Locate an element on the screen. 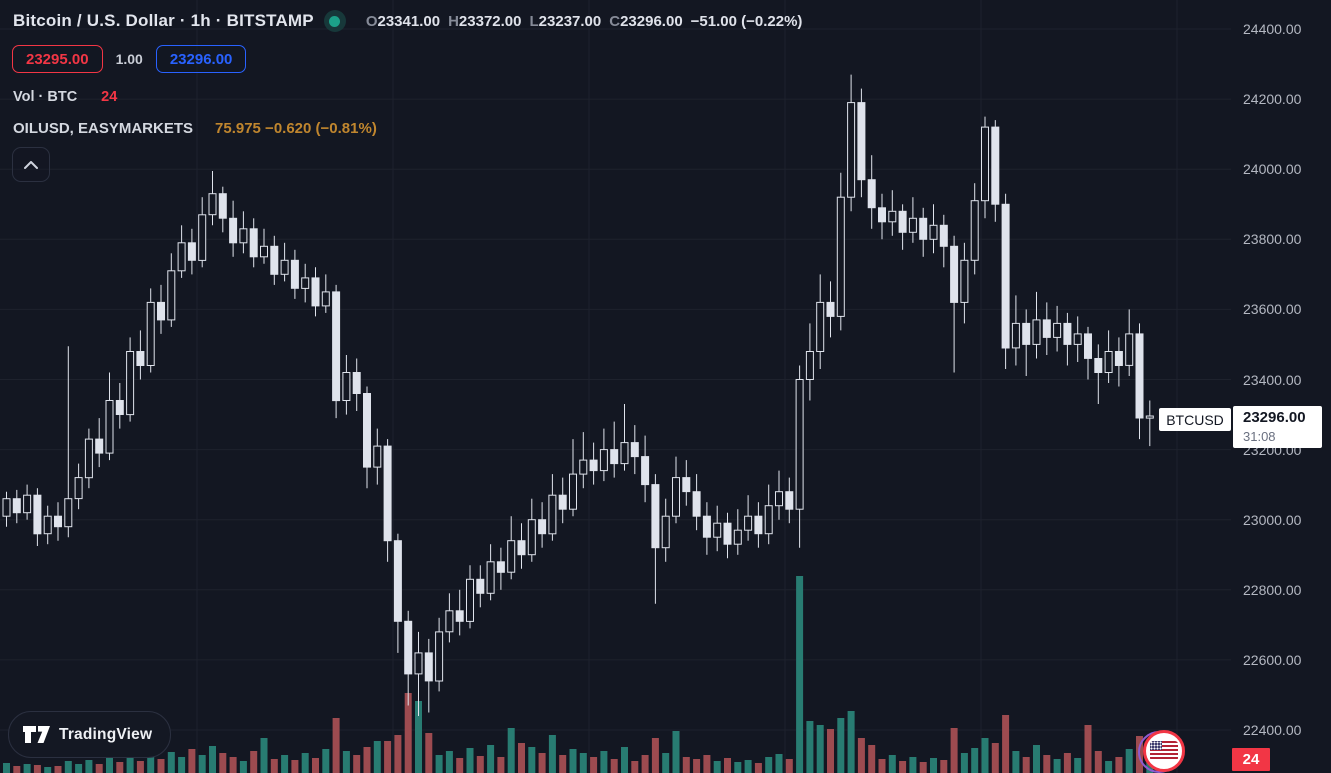 This screenshot has height=773, width=1331. price-axis-label: 23400.00 is located at coordinates (1272, 379).